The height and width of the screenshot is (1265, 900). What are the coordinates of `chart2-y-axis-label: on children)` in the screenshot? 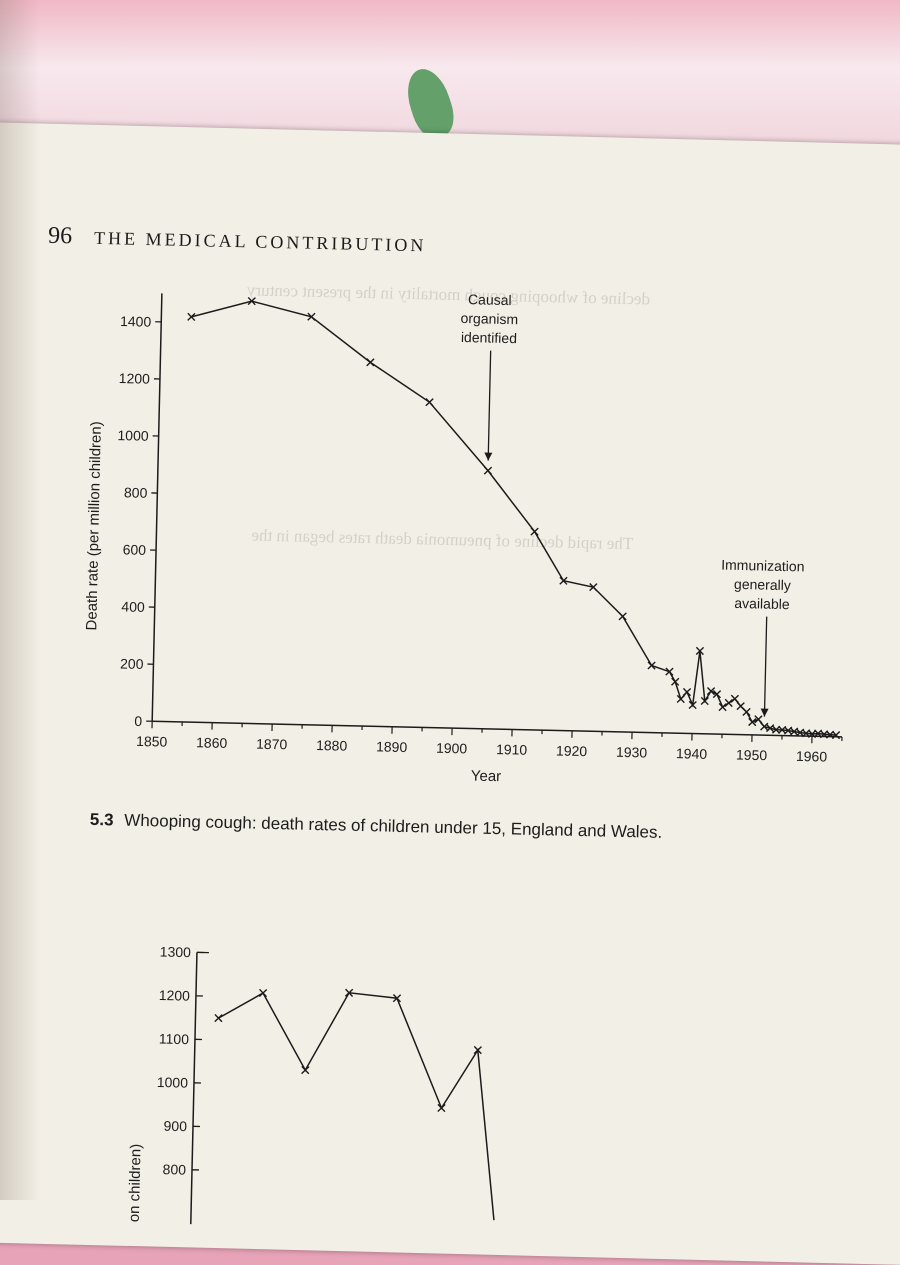 It's located at (135, 1183).